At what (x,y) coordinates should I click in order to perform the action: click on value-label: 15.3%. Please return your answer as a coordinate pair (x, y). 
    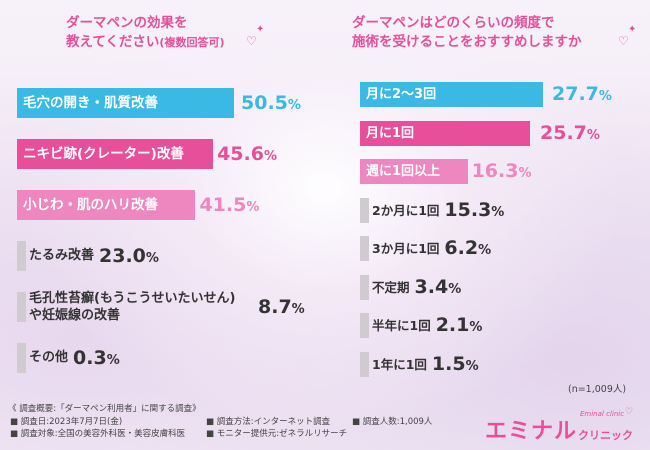
    Looking at the image, I should click on (474, 212).